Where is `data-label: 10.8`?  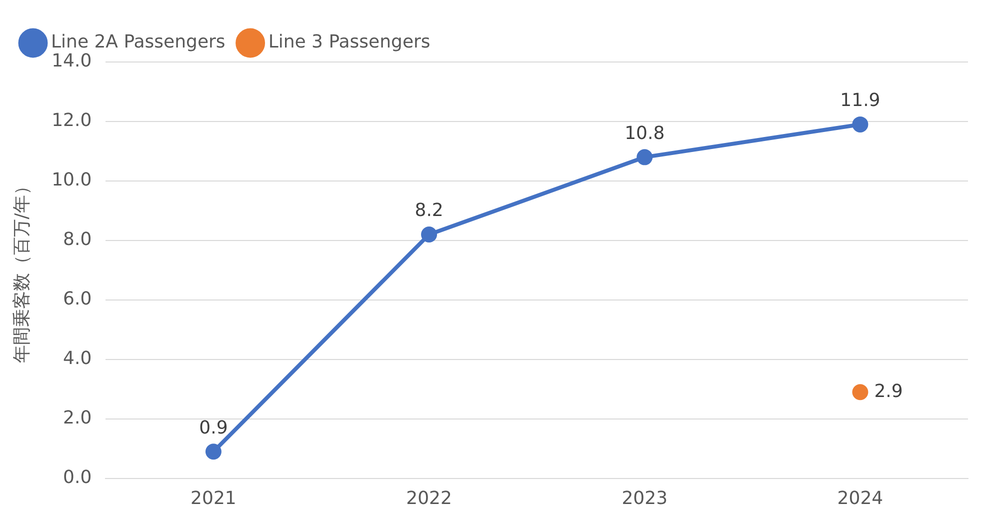 data-label: 10.8 is located at coordinates (644, 133).